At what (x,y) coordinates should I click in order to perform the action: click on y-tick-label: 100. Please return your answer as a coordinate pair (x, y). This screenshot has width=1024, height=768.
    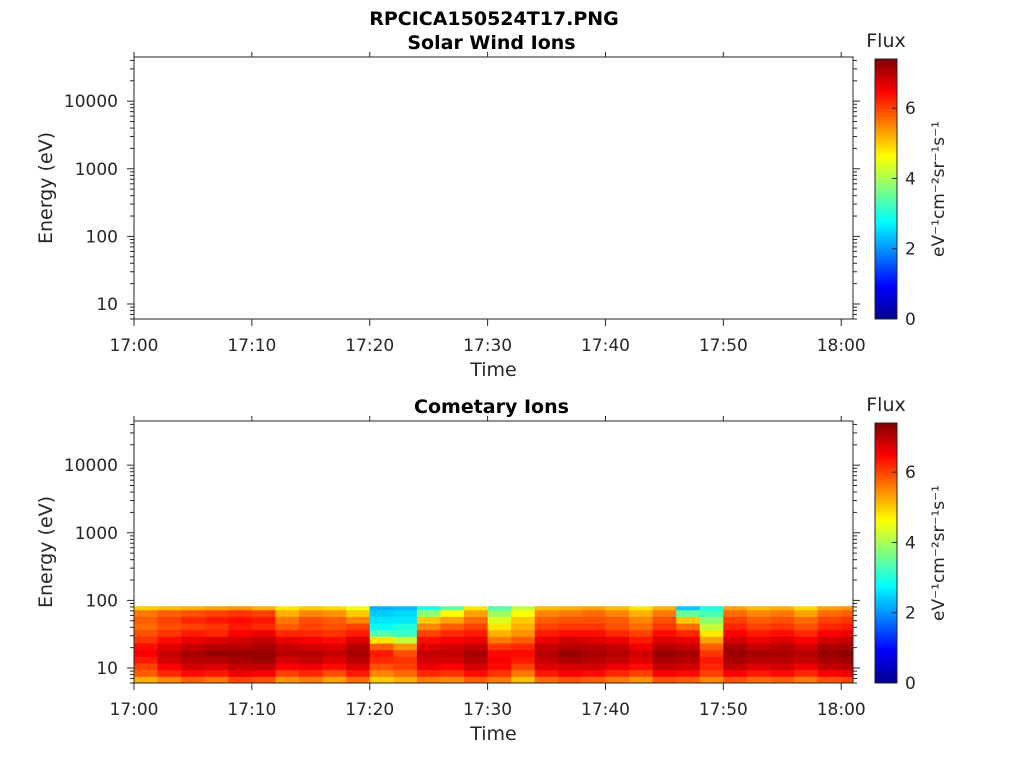
    Looking at the image, I should click on (102, 601).